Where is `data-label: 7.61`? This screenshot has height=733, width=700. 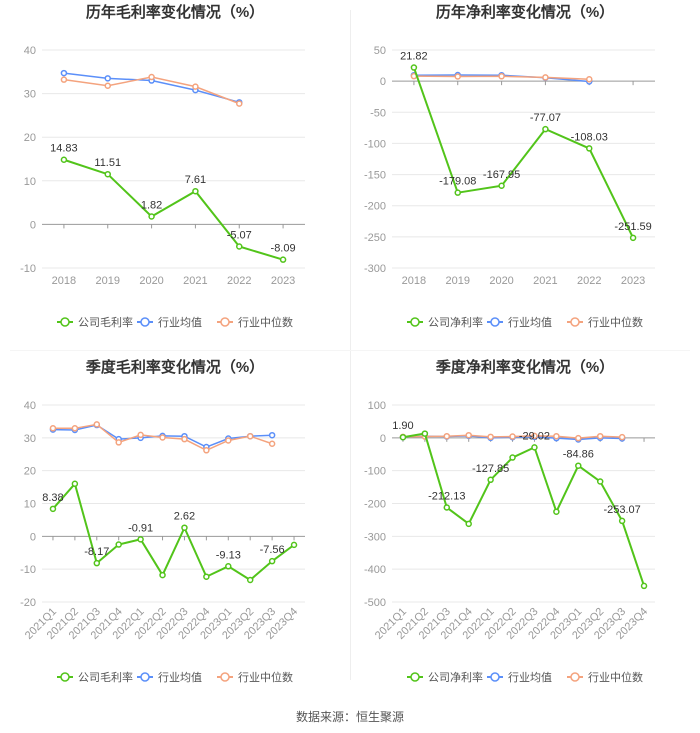 data-label: 7.61 is located at coordinates (195, 180).